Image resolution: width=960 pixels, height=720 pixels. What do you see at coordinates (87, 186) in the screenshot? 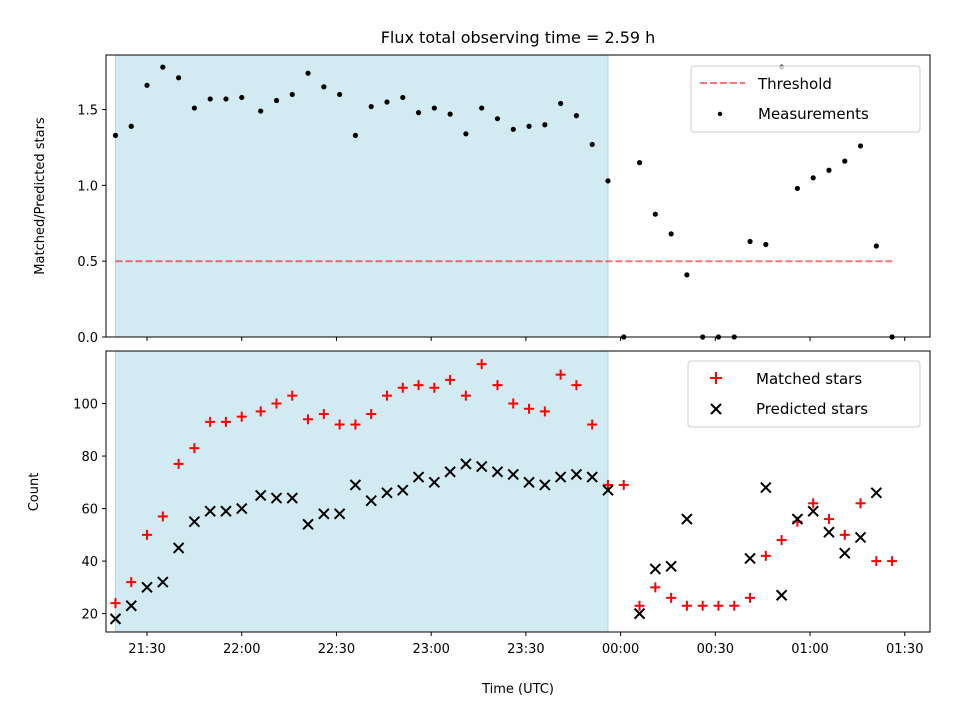
I see `y-tick-label: 1.0` at bounding box center [87, 186].